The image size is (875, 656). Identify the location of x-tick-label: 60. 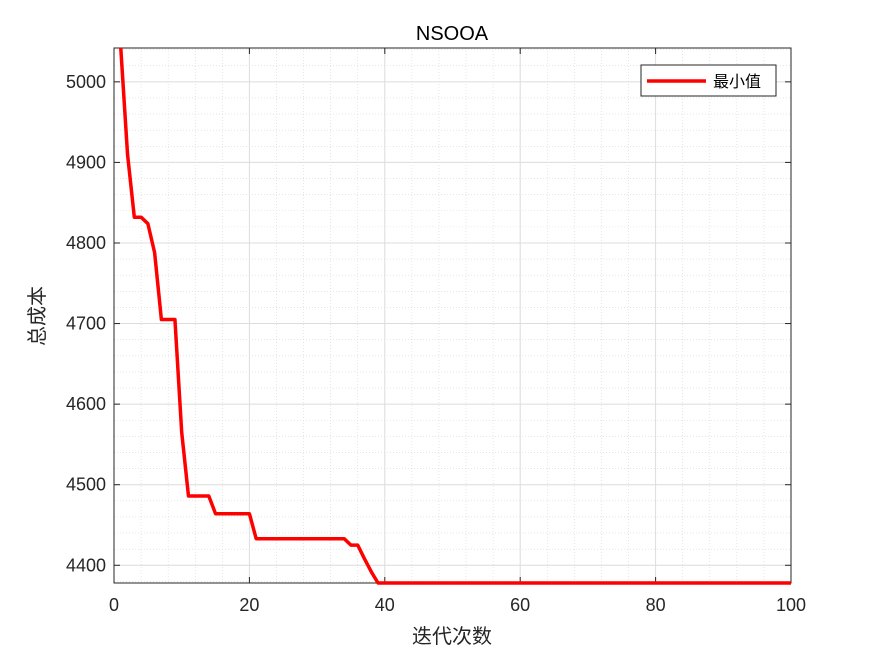
(520, 605).